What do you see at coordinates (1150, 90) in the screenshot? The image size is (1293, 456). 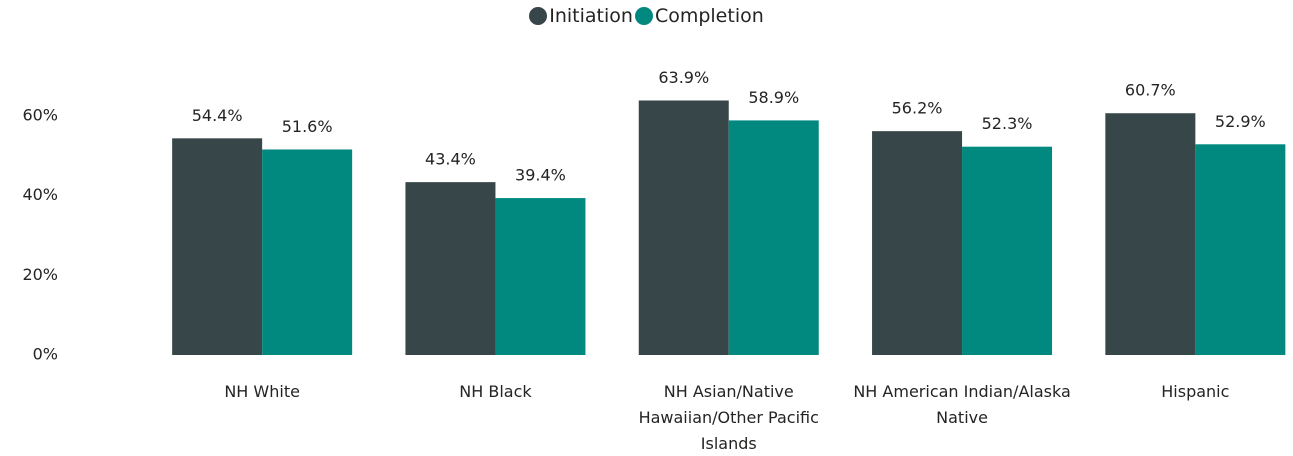 I see `data-label: 60.7%` at bounding box center [1150, 90].